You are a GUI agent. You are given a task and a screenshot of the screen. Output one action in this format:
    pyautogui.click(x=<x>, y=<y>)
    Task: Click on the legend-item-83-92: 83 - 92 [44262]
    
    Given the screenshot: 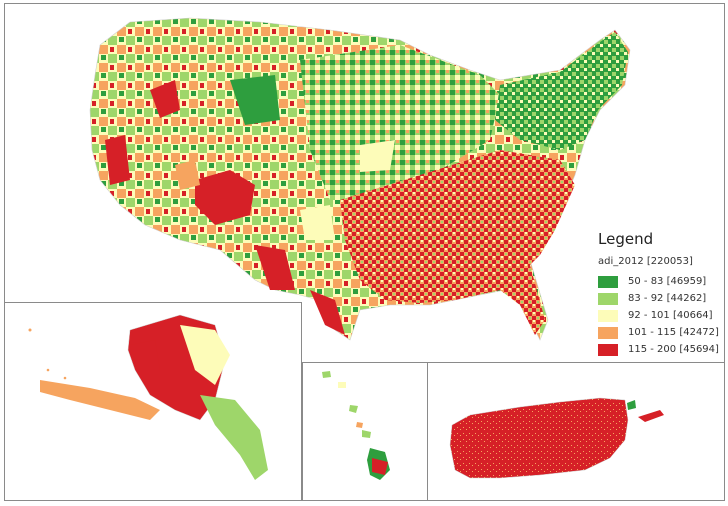 What is the action you would take?
    pyautogui.click(x=660, y=298)
    